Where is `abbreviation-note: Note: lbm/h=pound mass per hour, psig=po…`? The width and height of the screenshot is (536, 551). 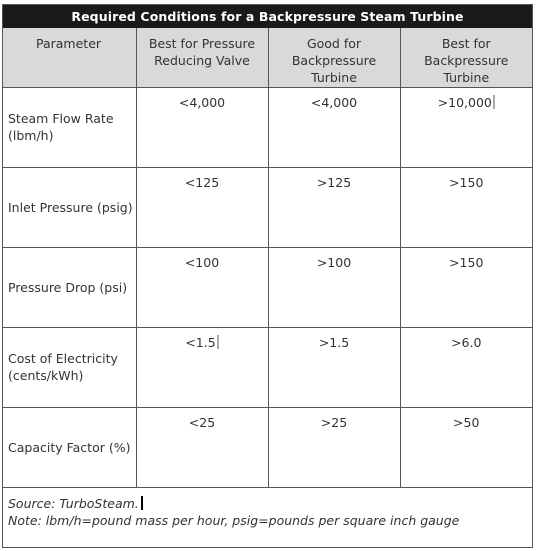 abbreviation-note: Note: lbm/h=pound mass per hour, psig=po… is located at coordinates (234, 520).